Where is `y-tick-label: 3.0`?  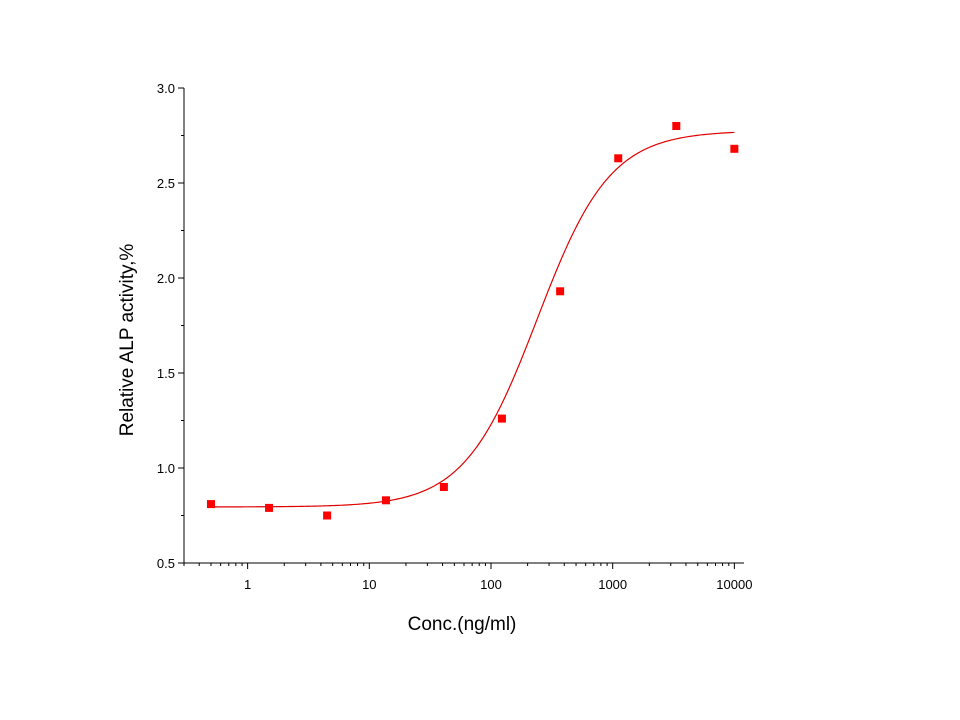 y-tick-label: 3.0 is located at coordinates (166, 88).